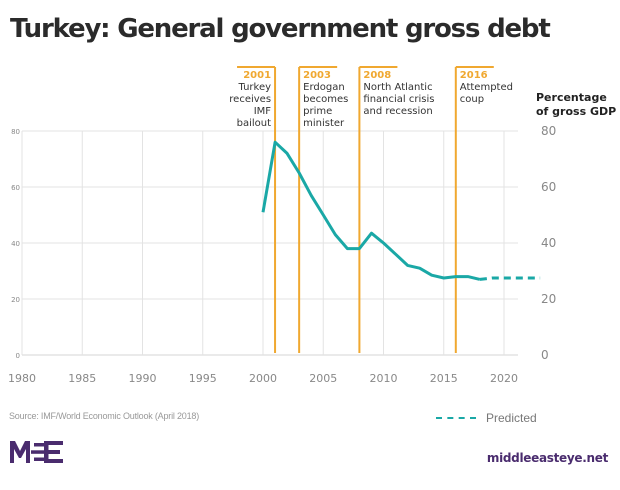 The width and height of the screenshot is (620, 490). What do you see at coordinates (323, 378) in the screenshot?
I see `x-tick-label: 2005` at bounding box center [323, 378].